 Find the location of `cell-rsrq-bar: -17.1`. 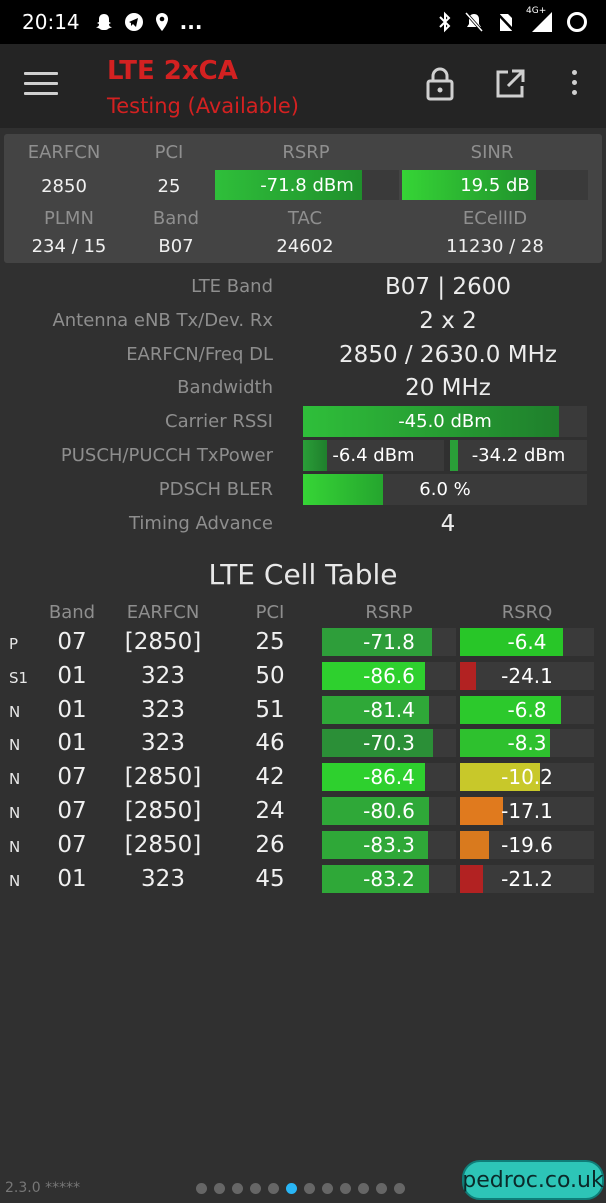

cell-rsrq-bar: -17.1 is located at coordinates (527, 811).